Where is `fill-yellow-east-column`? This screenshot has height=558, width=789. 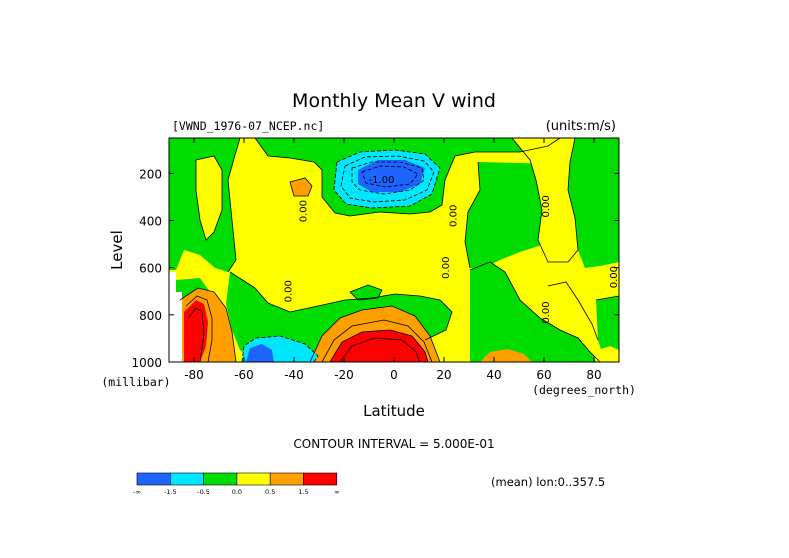
fill-yellow-east-column is located at coordinates (545, 200).